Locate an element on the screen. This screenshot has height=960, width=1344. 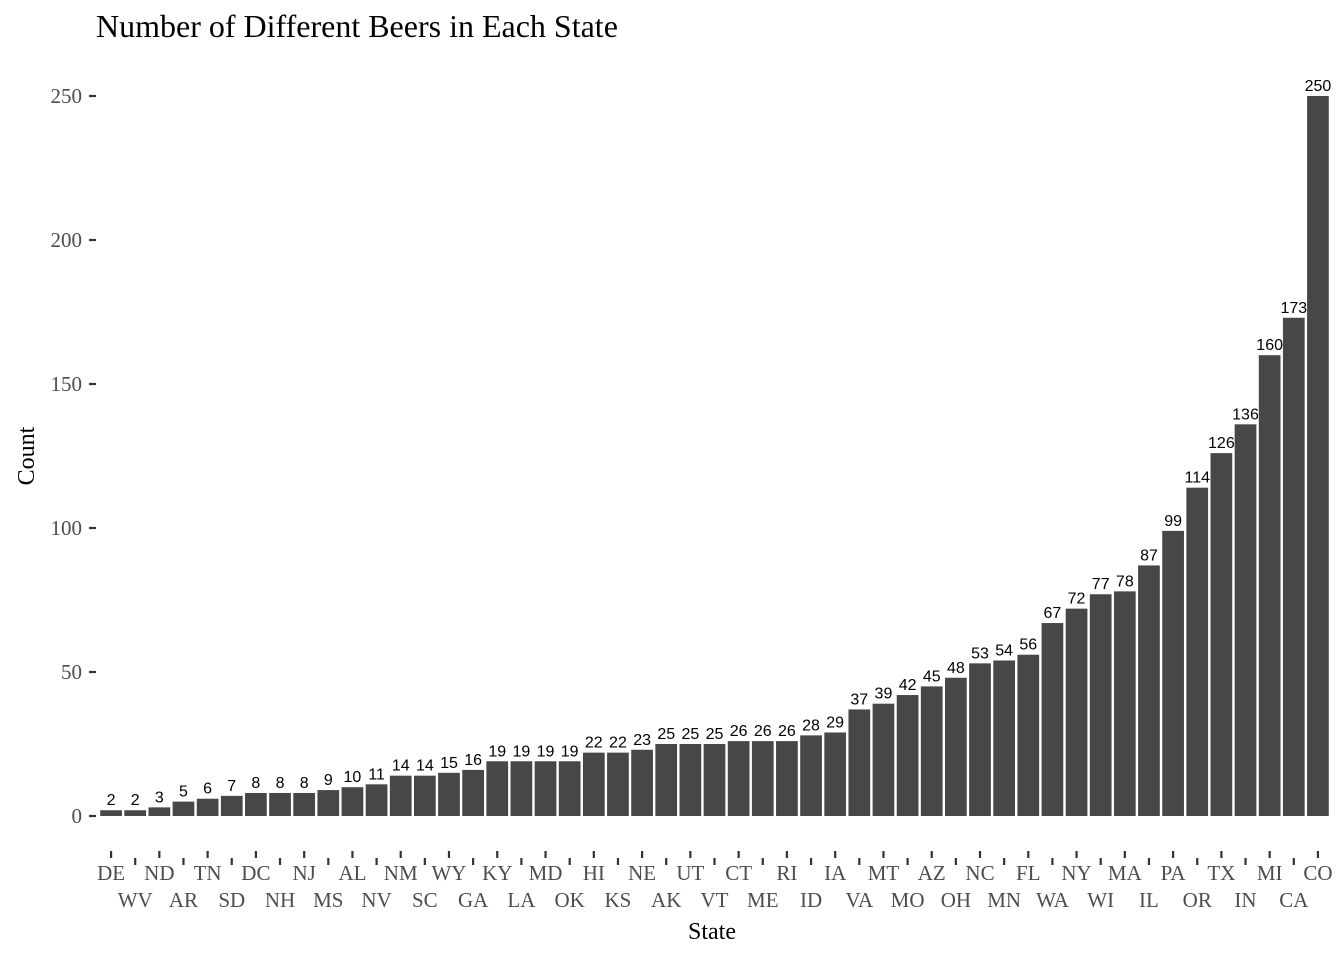
bar-LA is located at coordinates (521, 788).